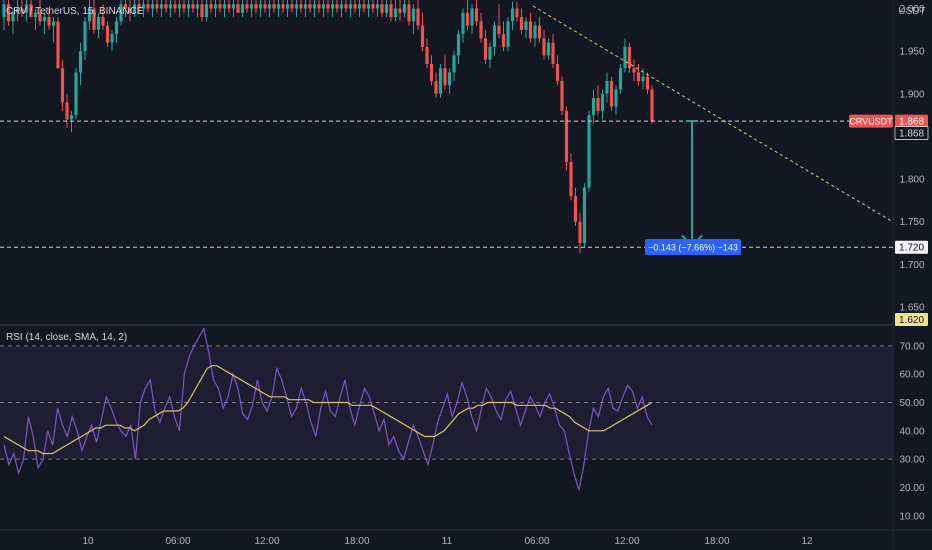  I want to click on symbol-title: CRV / TetherUS, 15, BINANCE, so click(75, 11).